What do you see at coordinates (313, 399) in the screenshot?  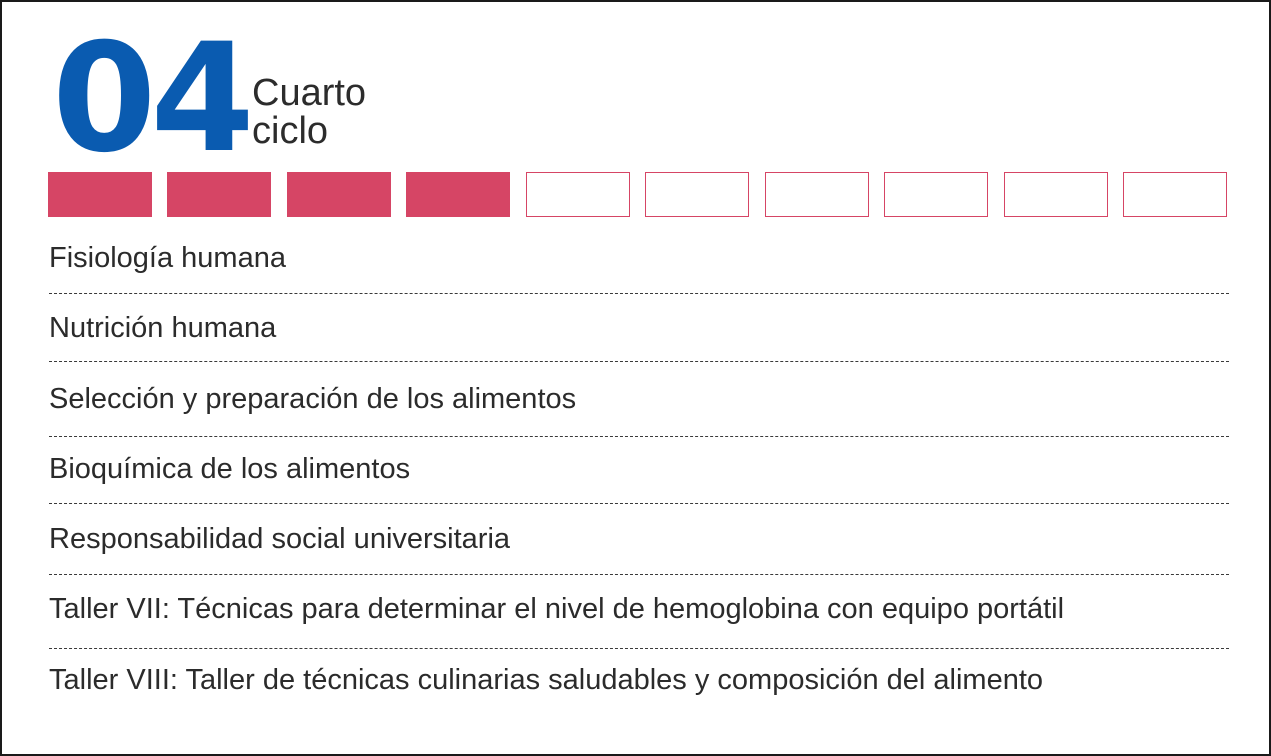 I see `course-item: Selección y preparación de los alimentos` at bounding box center [313, 399].